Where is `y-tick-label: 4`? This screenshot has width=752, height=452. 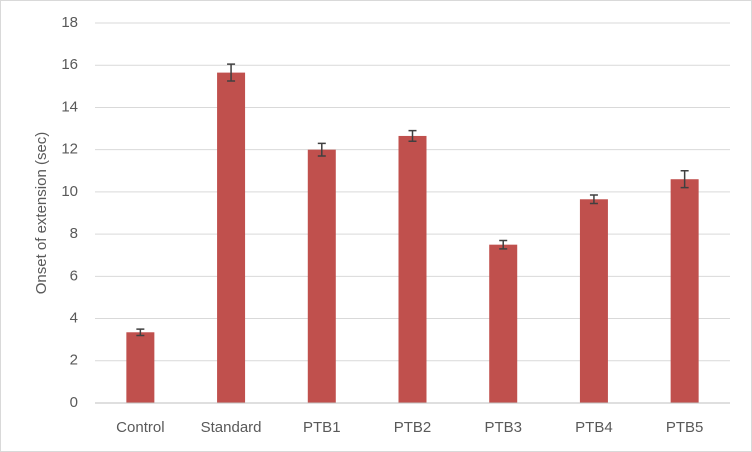
y-tick-label: 4 is located at coordinates (74, 318).